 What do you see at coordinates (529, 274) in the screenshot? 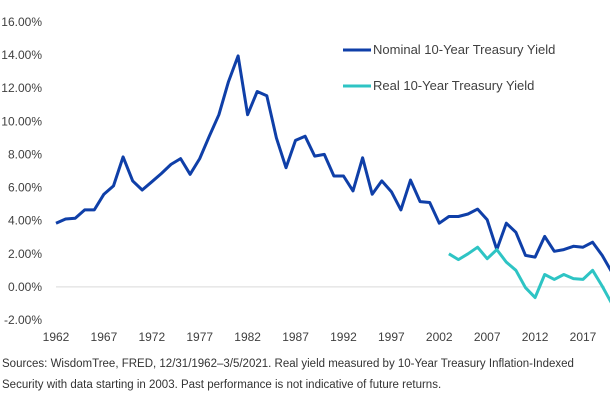
I see `series-line-real` at bounding box center [529, 274].